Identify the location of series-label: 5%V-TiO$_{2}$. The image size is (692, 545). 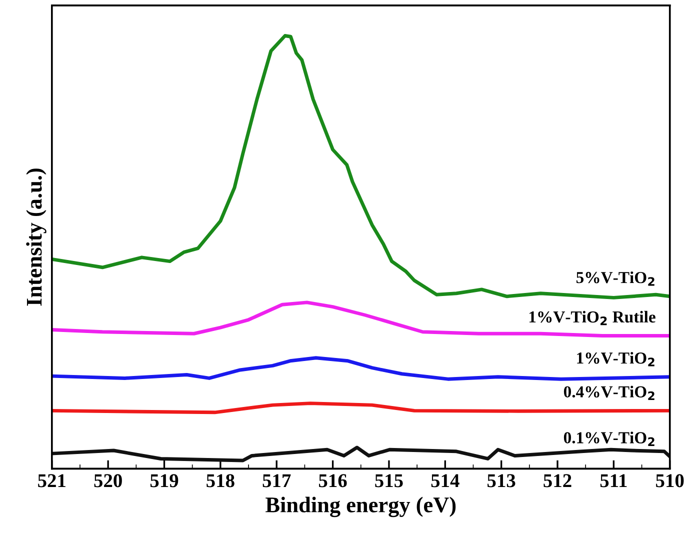
(615, 278).